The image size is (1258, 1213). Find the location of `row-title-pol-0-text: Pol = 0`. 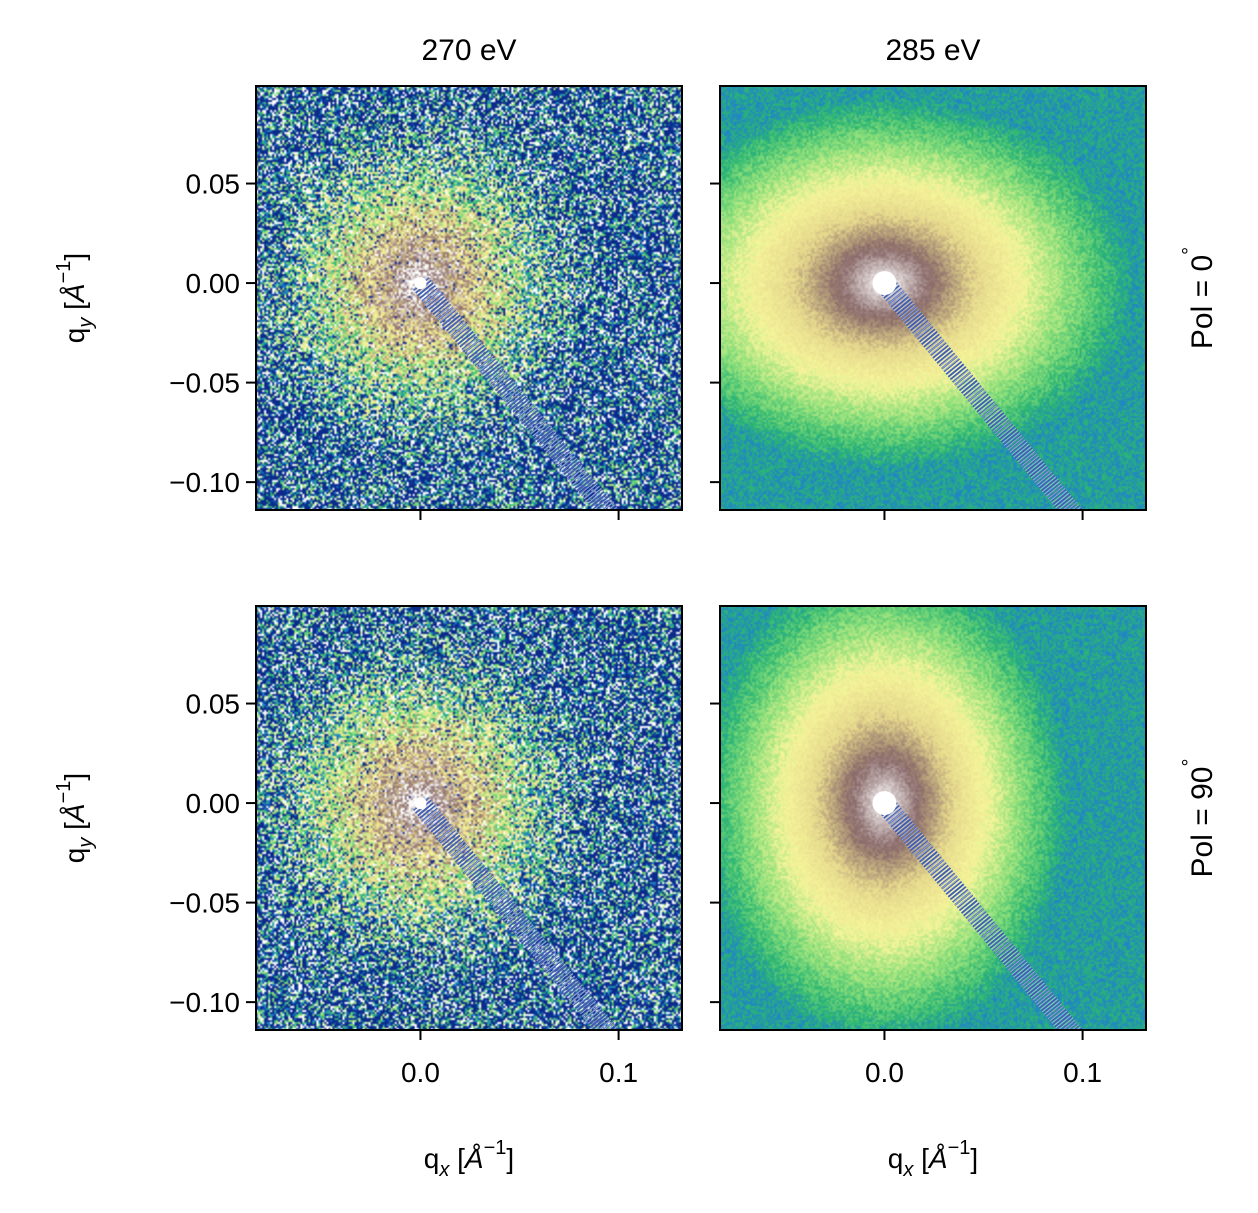

row-title-pol-0-text: Pol = 0 is located at coordinates (1202, 302).